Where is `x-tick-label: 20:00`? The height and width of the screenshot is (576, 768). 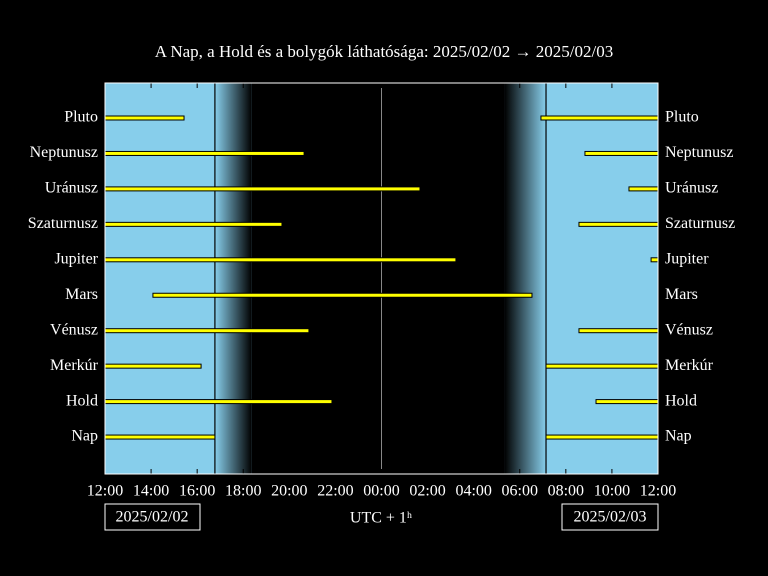
x-tick-label: 20:00 is located at coordinates (289, 491).